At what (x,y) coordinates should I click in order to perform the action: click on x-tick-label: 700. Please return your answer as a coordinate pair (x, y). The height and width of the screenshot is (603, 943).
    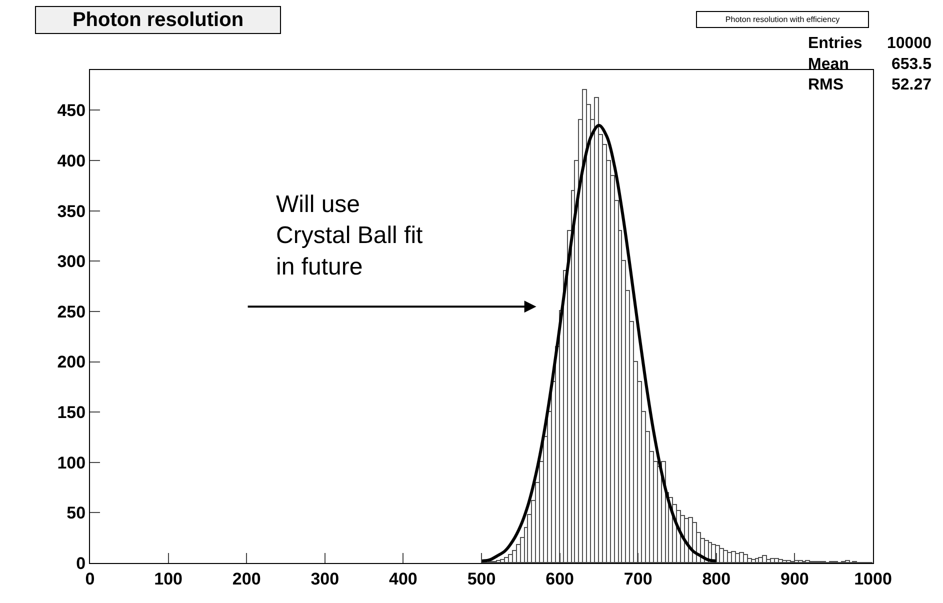
    Looking at the image, I should click on (638, 578).